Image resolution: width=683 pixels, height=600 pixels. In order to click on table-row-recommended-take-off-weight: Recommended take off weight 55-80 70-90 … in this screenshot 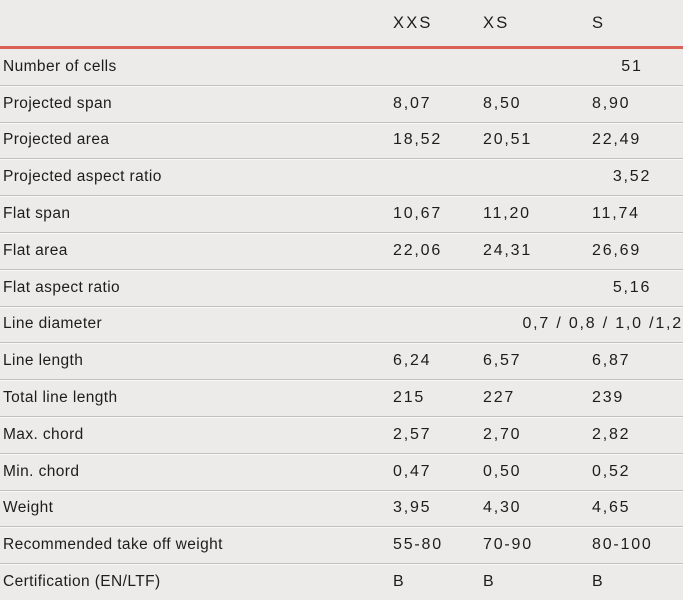, I will do `click(341, 544)`.